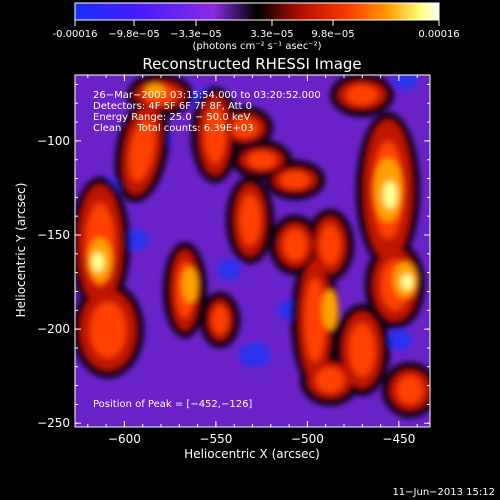 Image resolution: width=500 pixels, height=500 pixels. Describe the element at coordinates (443, 492) in the screenshot. I see `footer-date: 11−Jun−2013 15:12` at that location.